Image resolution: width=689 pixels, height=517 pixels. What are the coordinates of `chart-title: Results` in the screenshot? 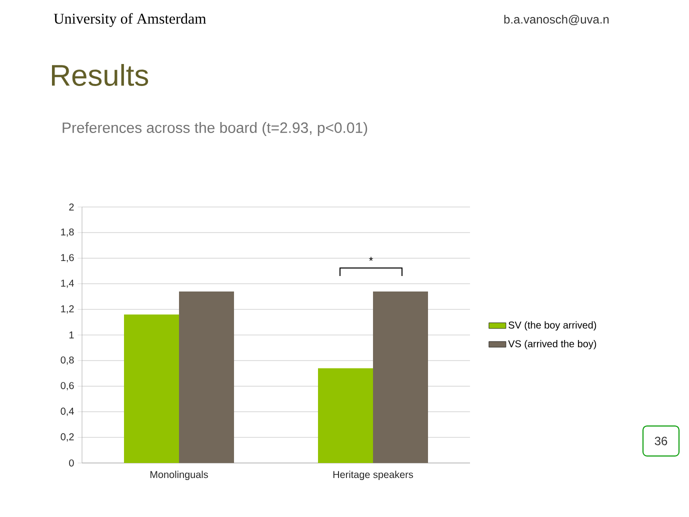 It's located at (100, 75).